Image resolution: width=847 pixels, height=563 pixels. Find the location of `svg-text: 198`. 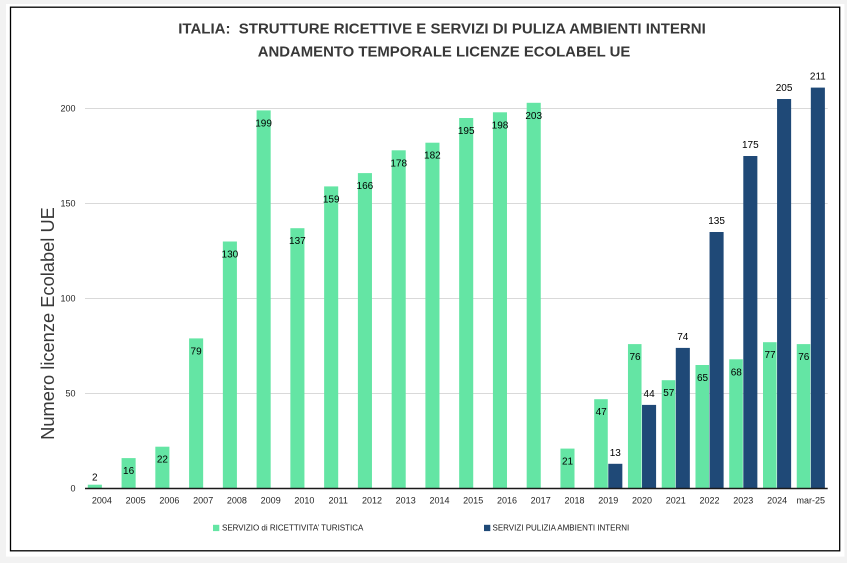

svg-text: 198 is located at coordinates (500, 125).